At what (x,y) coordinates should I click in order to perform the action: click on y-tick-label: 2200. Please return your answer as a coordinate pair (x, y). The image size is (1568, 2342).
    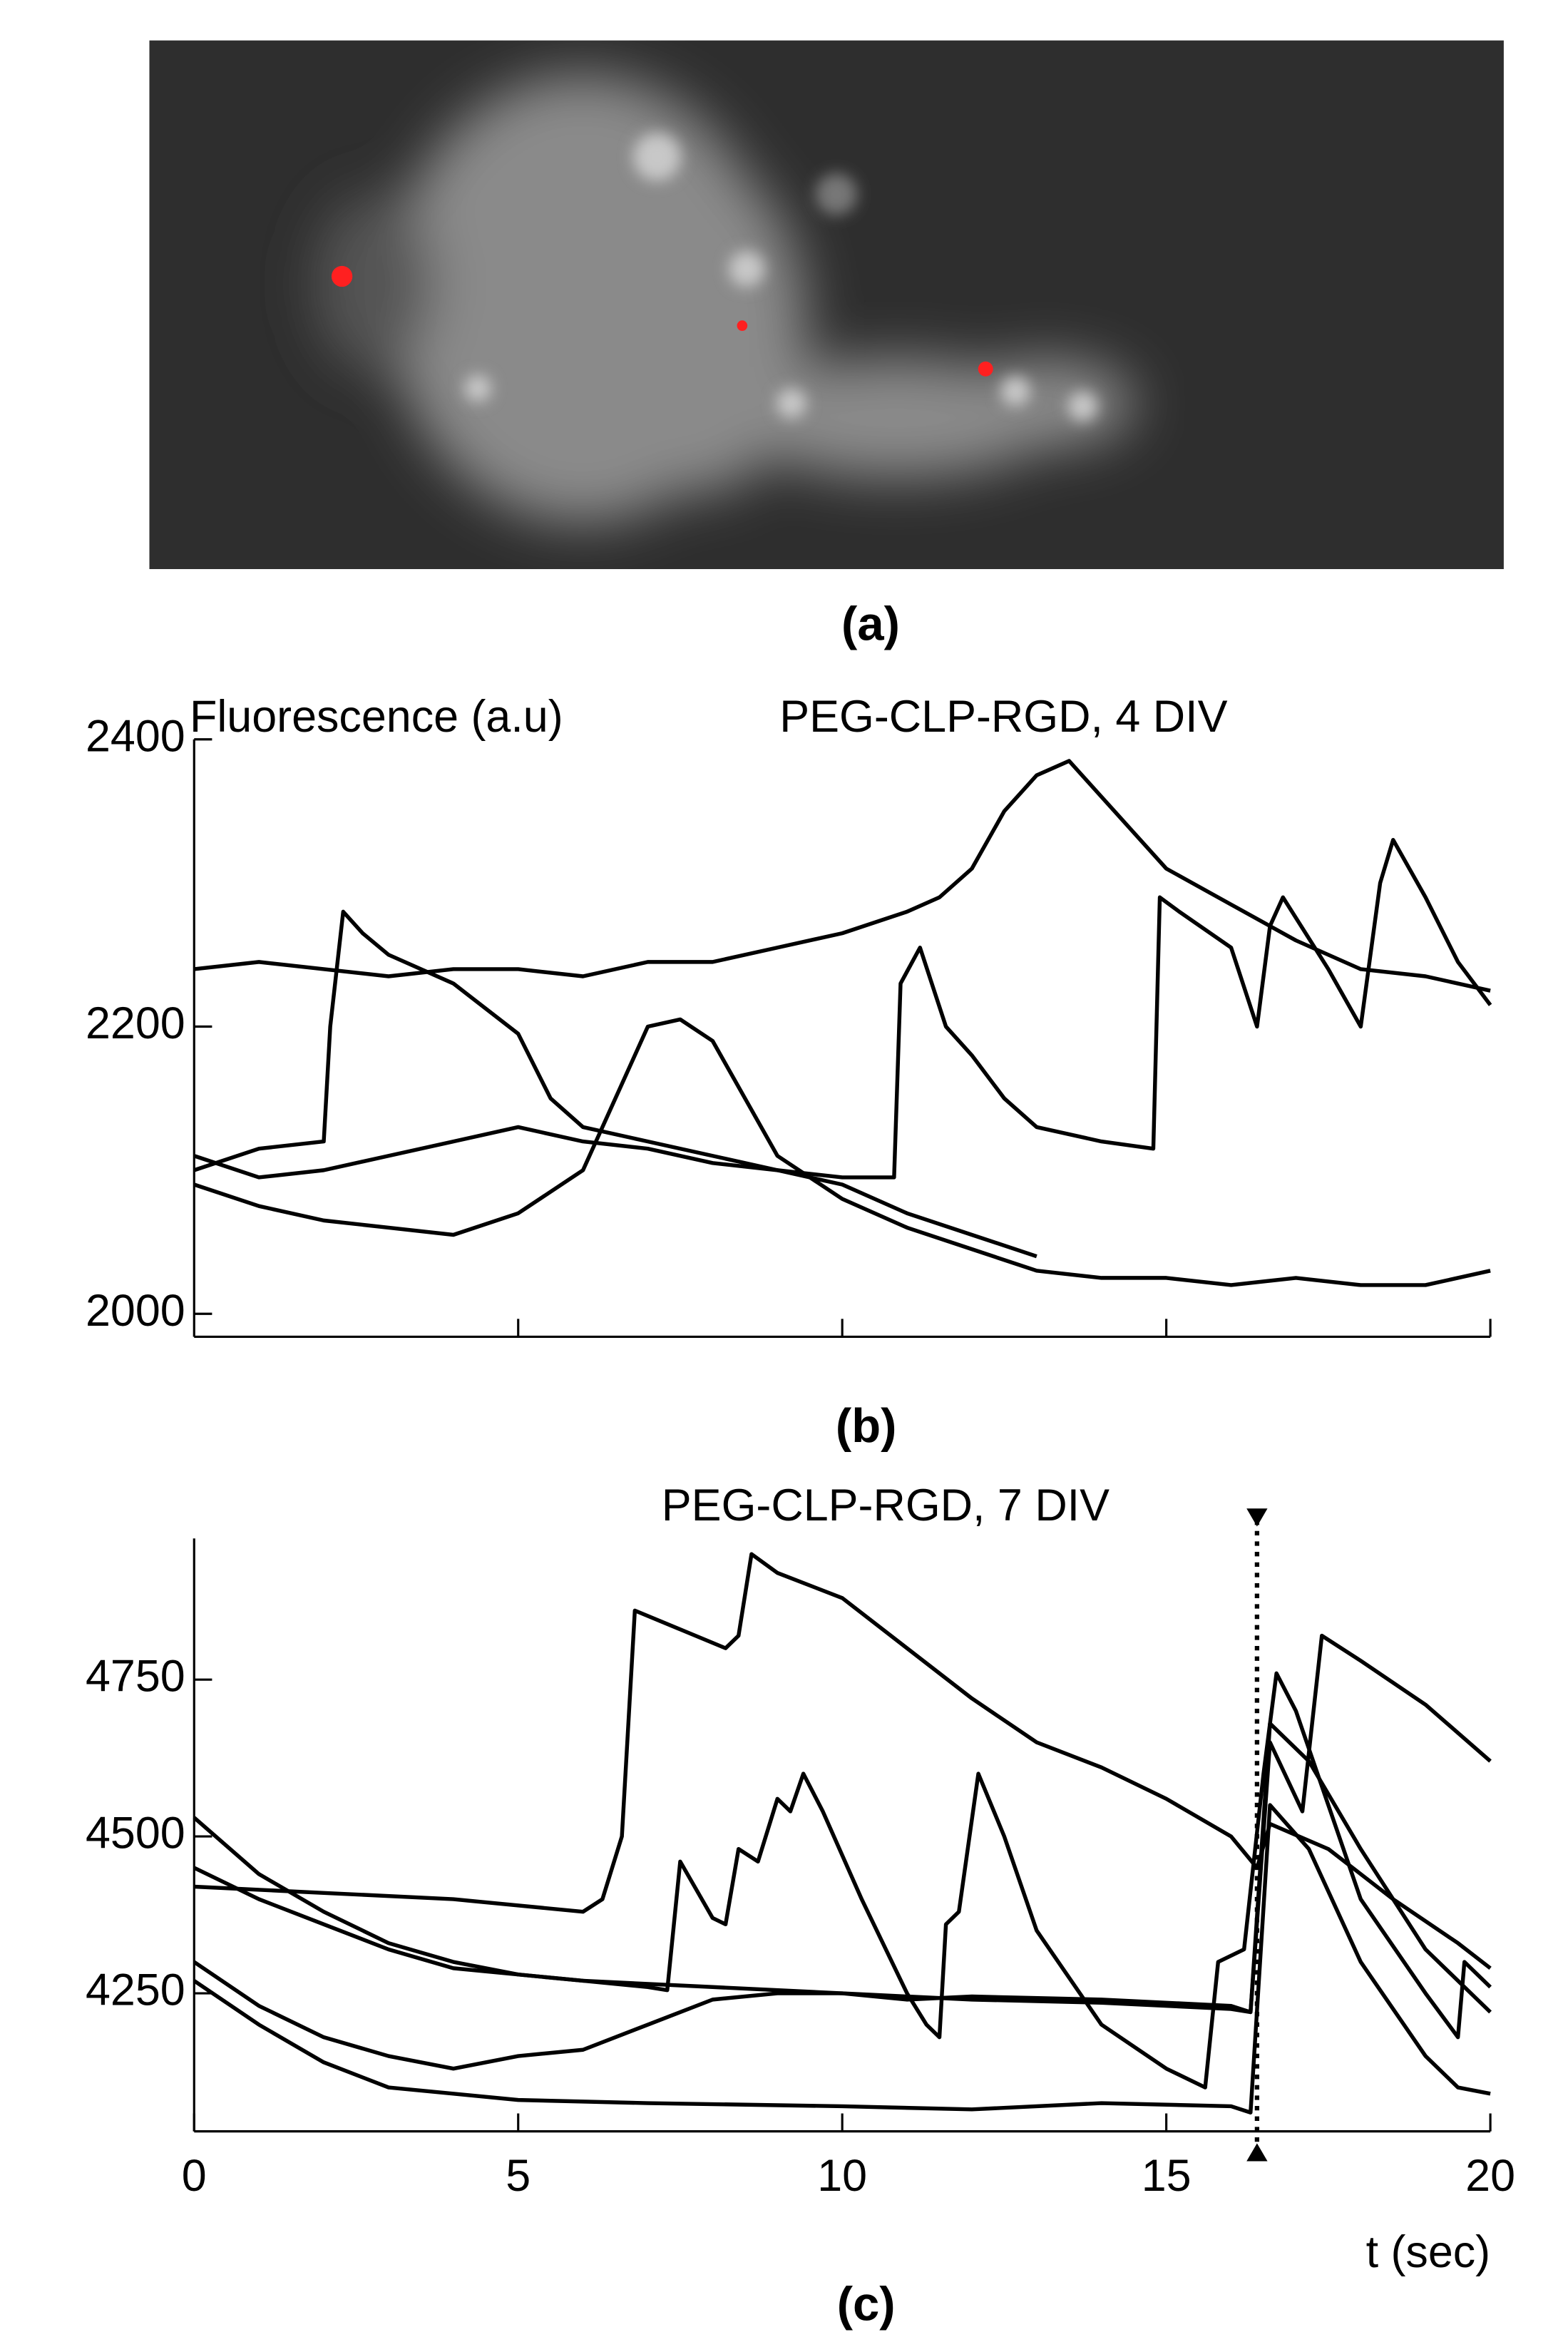
    Looking at the image, I should click on (135, 1023).